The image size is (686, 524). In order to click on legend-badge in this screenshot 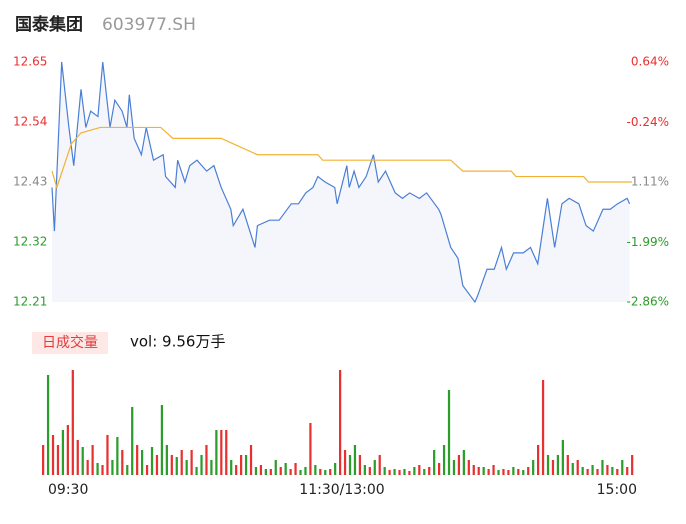, I will do `click(70, 343)`.